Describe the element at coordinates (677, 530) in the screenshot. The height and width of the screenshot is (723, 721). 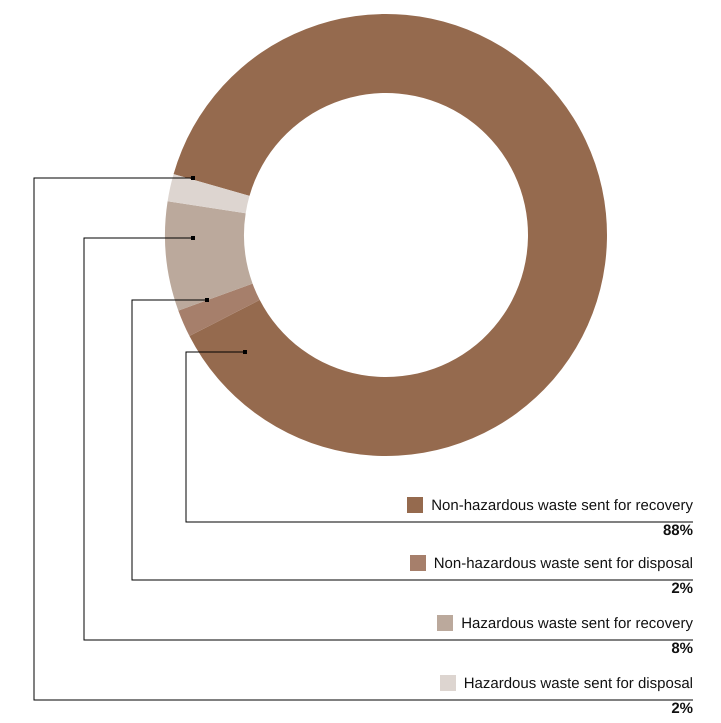
I see `data-label: 88%` at that location.